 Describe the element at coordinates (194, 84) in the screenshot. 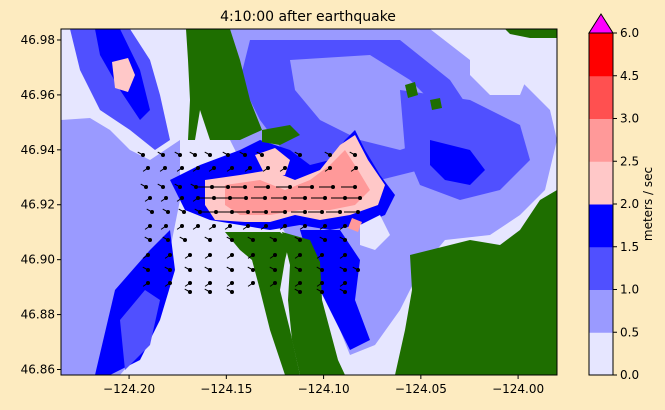

I see `land-north-spit` at that location.